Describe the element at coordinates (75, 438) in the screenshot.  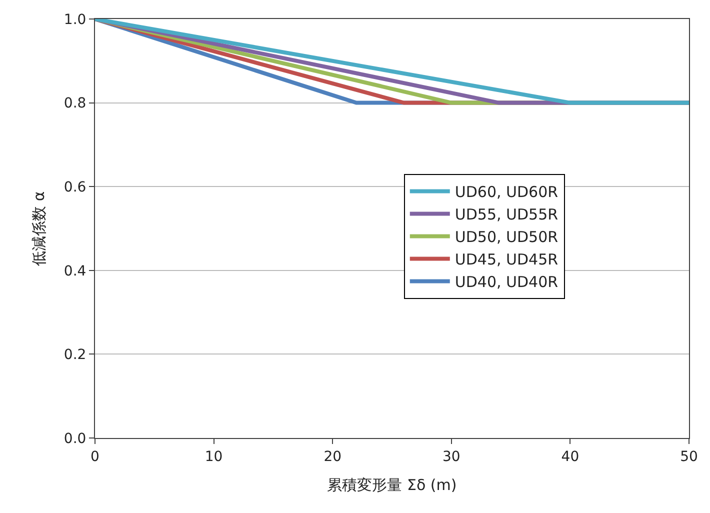
I see `y-tick-label: 0.0` at that location.